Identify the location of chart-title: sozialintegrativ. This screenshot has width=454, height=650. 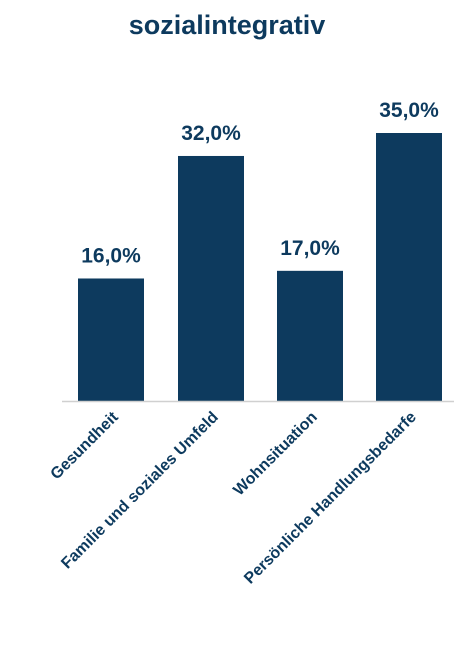
(227, 25).